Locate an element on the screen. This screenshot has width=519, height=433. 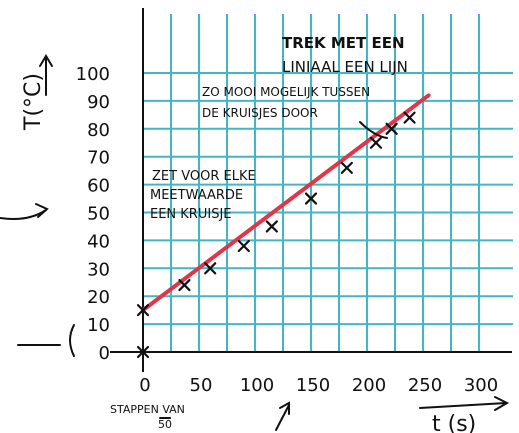
x-step-note-value: 50 is located at coordinates (165, 424).